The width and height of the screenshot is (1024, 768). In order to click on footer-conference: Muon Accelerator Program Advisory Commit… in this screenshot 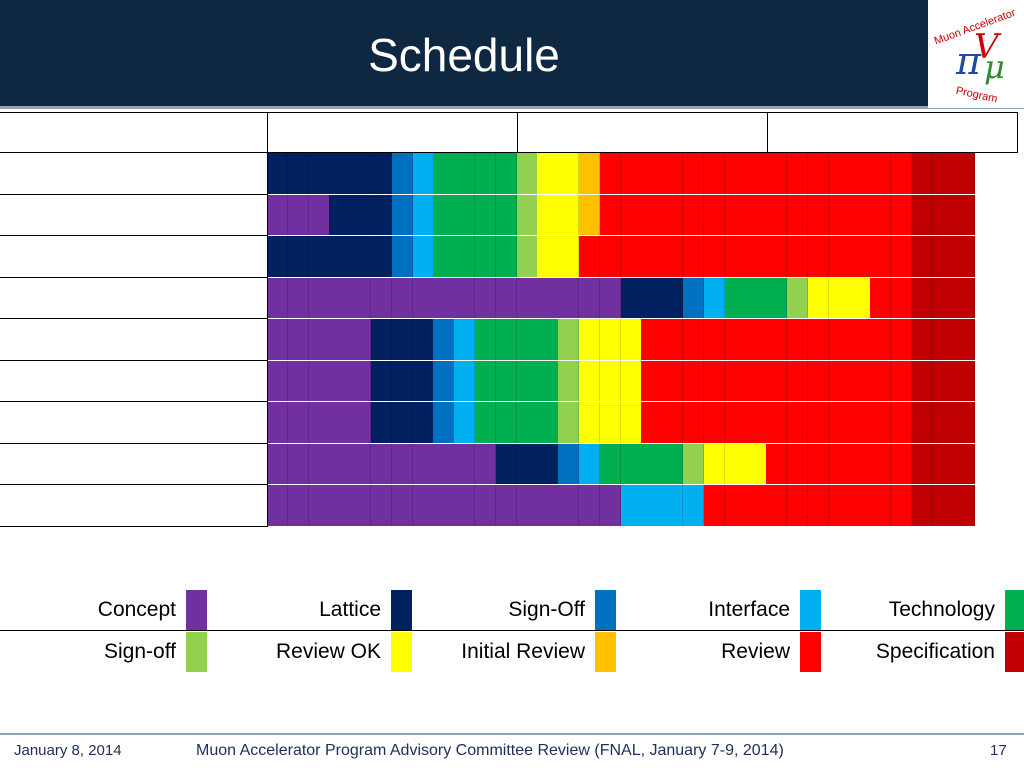, I will do `click(490, 750)`.